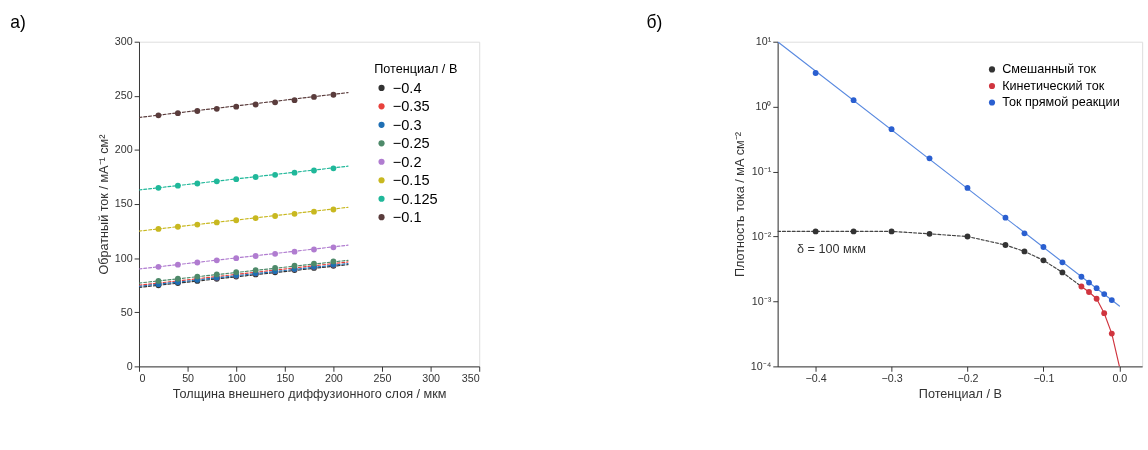 Image resolution: width=1148 pixels, height=450 pixels. What do you see at coordinates (411, 143) in the screenshot?
I see `legend-label: −0.25` at bounding box center [411, 143].